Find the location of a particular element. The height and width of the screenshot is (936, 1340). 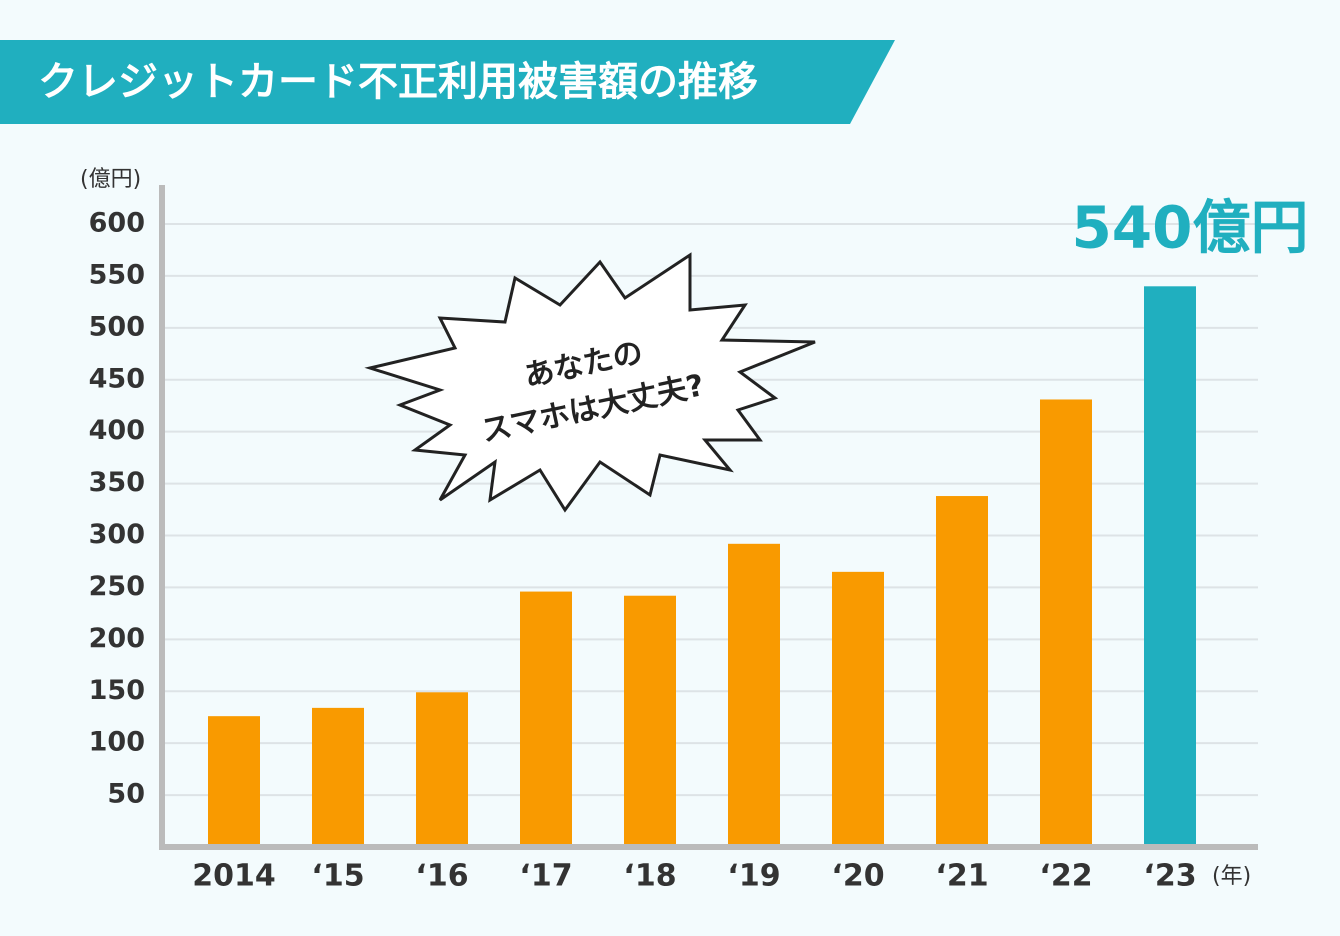

x-tick-label: ‘20 is located at coordinates (857, 876).